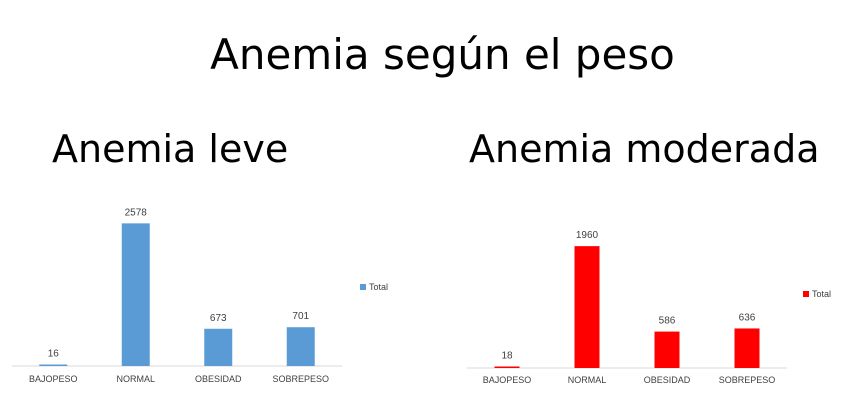  What do you see at coordinates (507, 380) in the screenshot?
I see `chart-2-category-label-bajopeso: BAJOPESO` at bounding box center [507, 380].